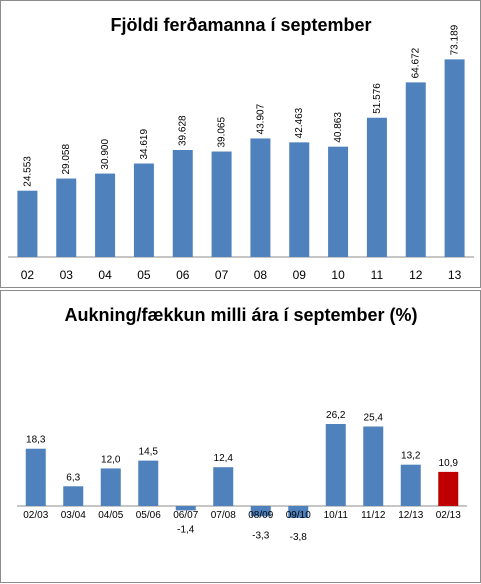  I want to click on data-label: 6,3, so click(73, 477).